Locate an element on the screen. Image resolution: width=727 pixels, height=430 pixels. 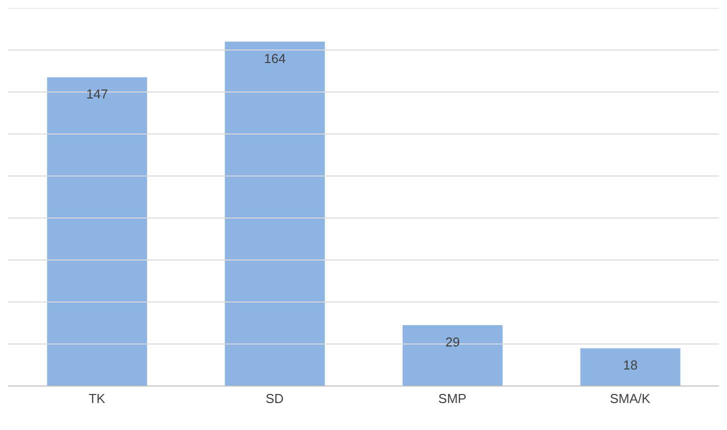
data-label: 147 is located at coordinates (97, 94).